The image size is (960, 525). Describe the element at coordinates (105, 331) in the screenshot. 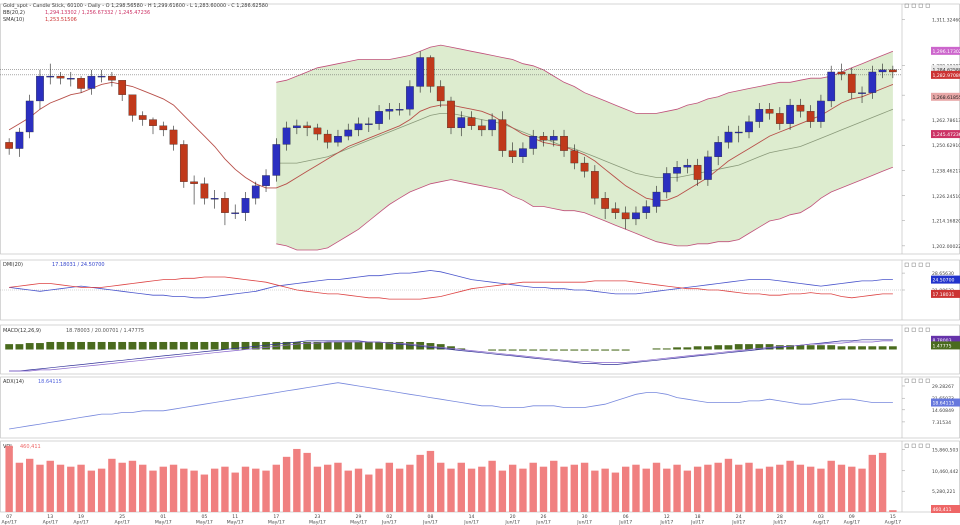

I see `macd-values: 18.78003 / 20.00701 / 1.47775` at that location.